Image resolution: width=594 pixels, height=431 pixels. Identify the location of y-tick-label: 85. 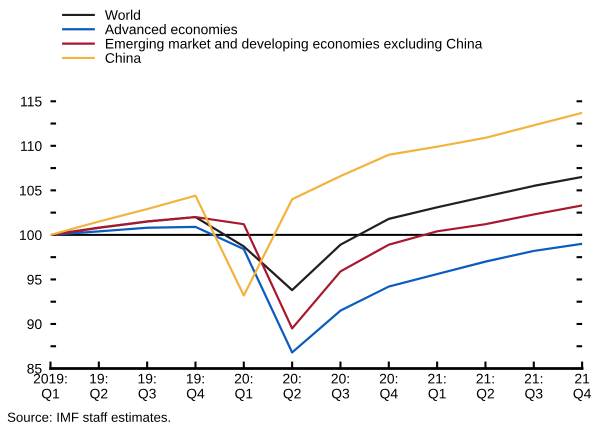
(34, 369).